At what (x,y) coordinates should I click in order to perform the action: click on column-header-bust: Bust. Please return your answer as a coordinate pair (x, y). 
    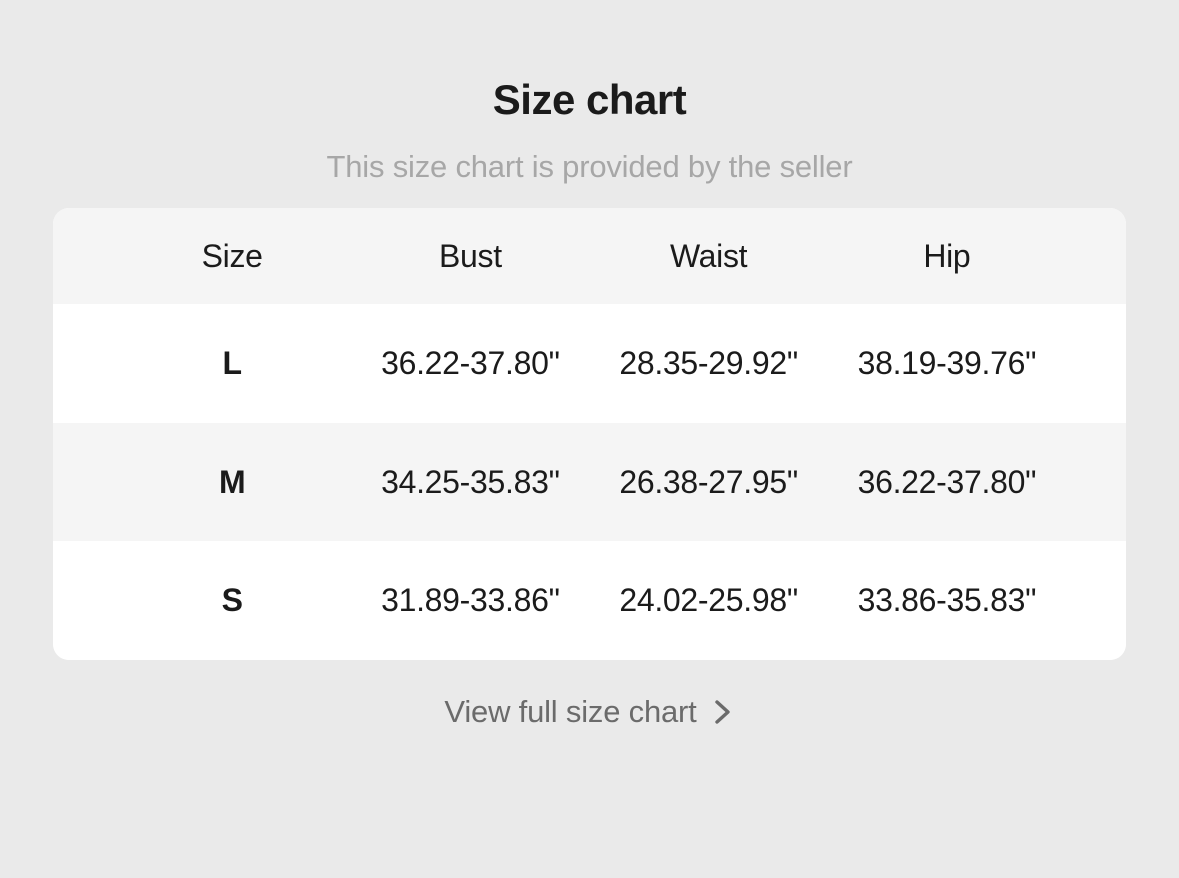
    Looking at the image, I should click on (470, 255).